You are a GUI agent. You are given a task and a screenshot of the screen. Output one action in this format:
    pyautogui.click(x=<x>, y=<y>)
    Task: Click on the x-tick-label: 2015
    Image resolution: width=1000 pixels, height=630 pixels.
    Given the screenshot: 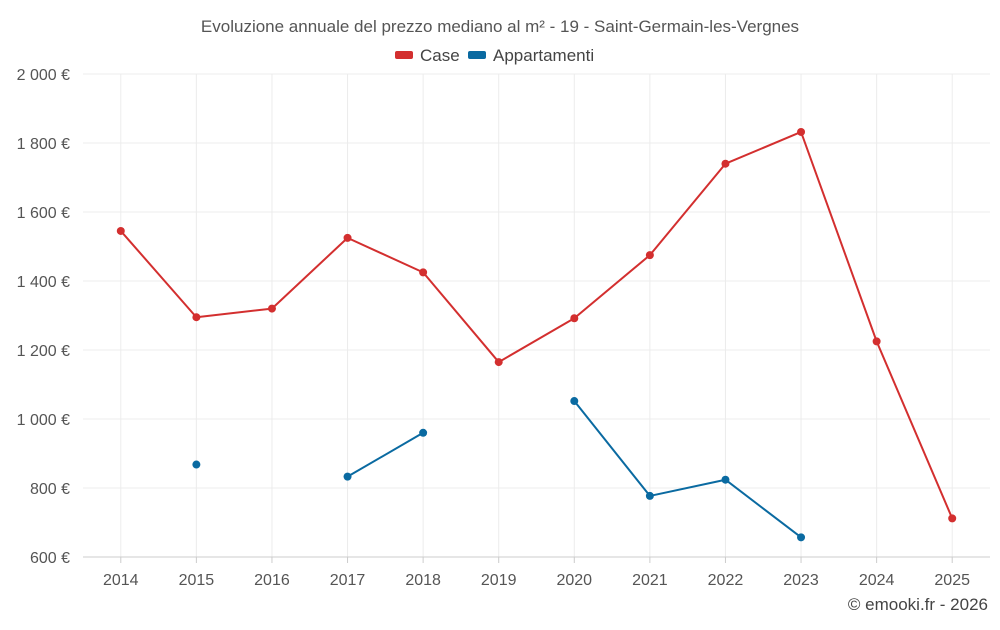 What is the action you would take?
    pyautogui.click(x=197, y=580)
    